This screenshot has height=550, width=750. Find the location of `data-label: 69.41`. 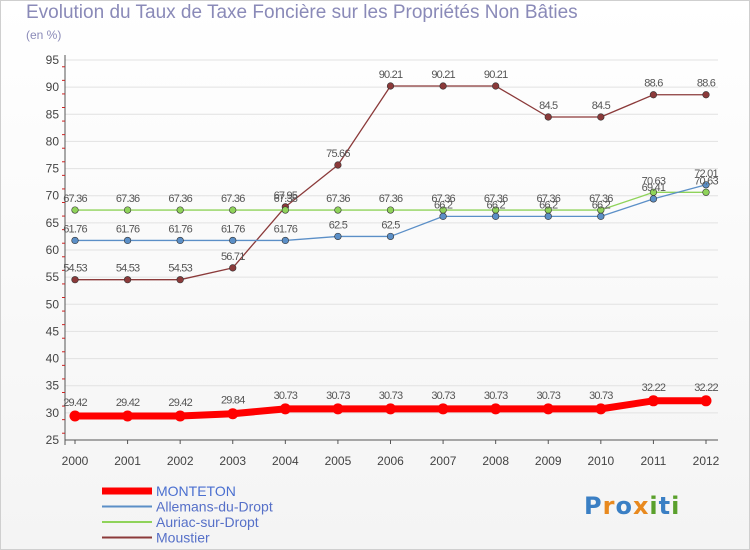

data-label: 69.41 is located at coordinates (654, 188).